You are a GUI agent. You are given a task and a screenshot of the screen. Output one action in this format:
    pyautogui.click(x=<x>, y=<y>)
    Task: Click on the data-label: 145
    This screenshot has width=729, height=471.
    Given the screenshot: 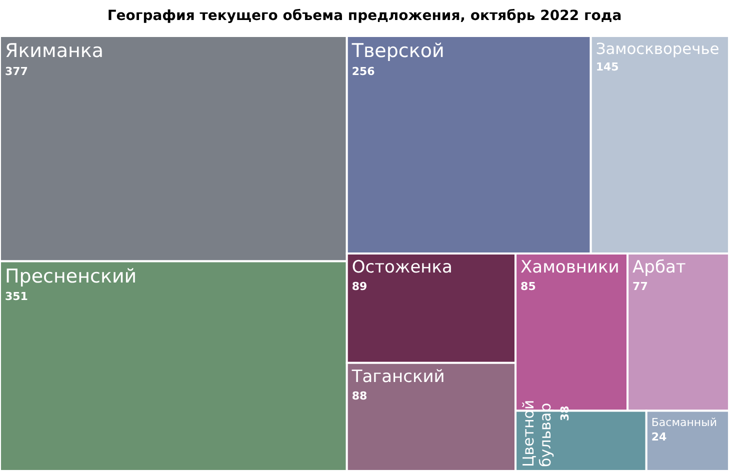 What is the action you would take?
    pyautogui.click(x=607, y=67)
    